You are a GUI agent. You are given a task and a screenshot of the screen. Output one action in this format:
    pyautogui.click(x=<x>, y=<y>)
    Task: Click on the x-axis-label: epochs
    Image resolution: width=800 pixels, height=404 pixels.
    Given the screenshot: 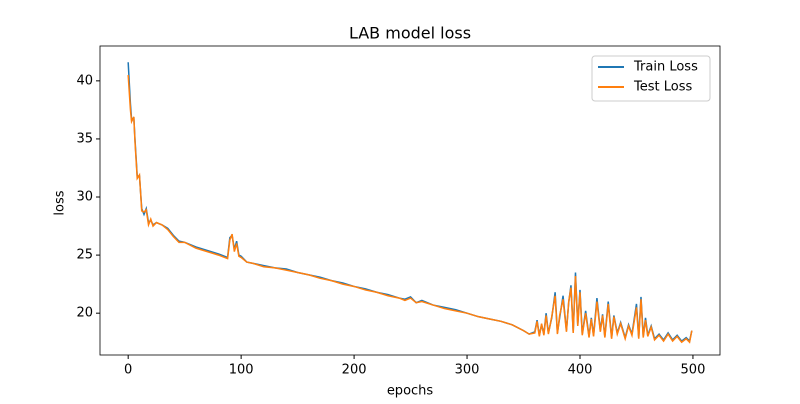 What is the action you would take?
    pyautogui.click(x=410, y=391)
    